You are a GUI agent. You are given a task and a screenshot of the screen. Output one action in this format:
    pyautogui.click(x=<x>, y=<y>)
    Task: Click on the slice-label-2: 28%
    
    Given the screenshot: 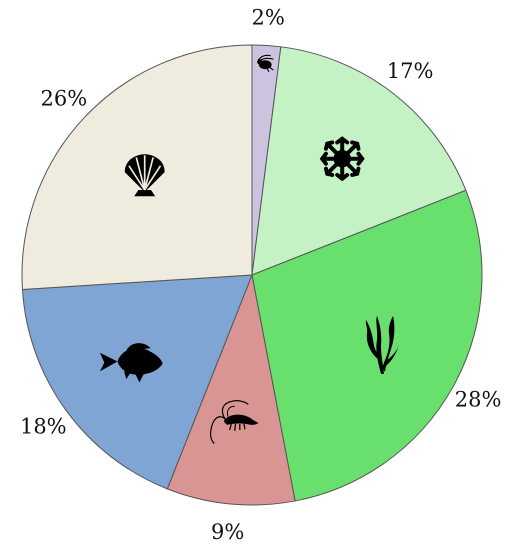 What is the action you would take?
    pyautogui.click(x=478, y=399)
    